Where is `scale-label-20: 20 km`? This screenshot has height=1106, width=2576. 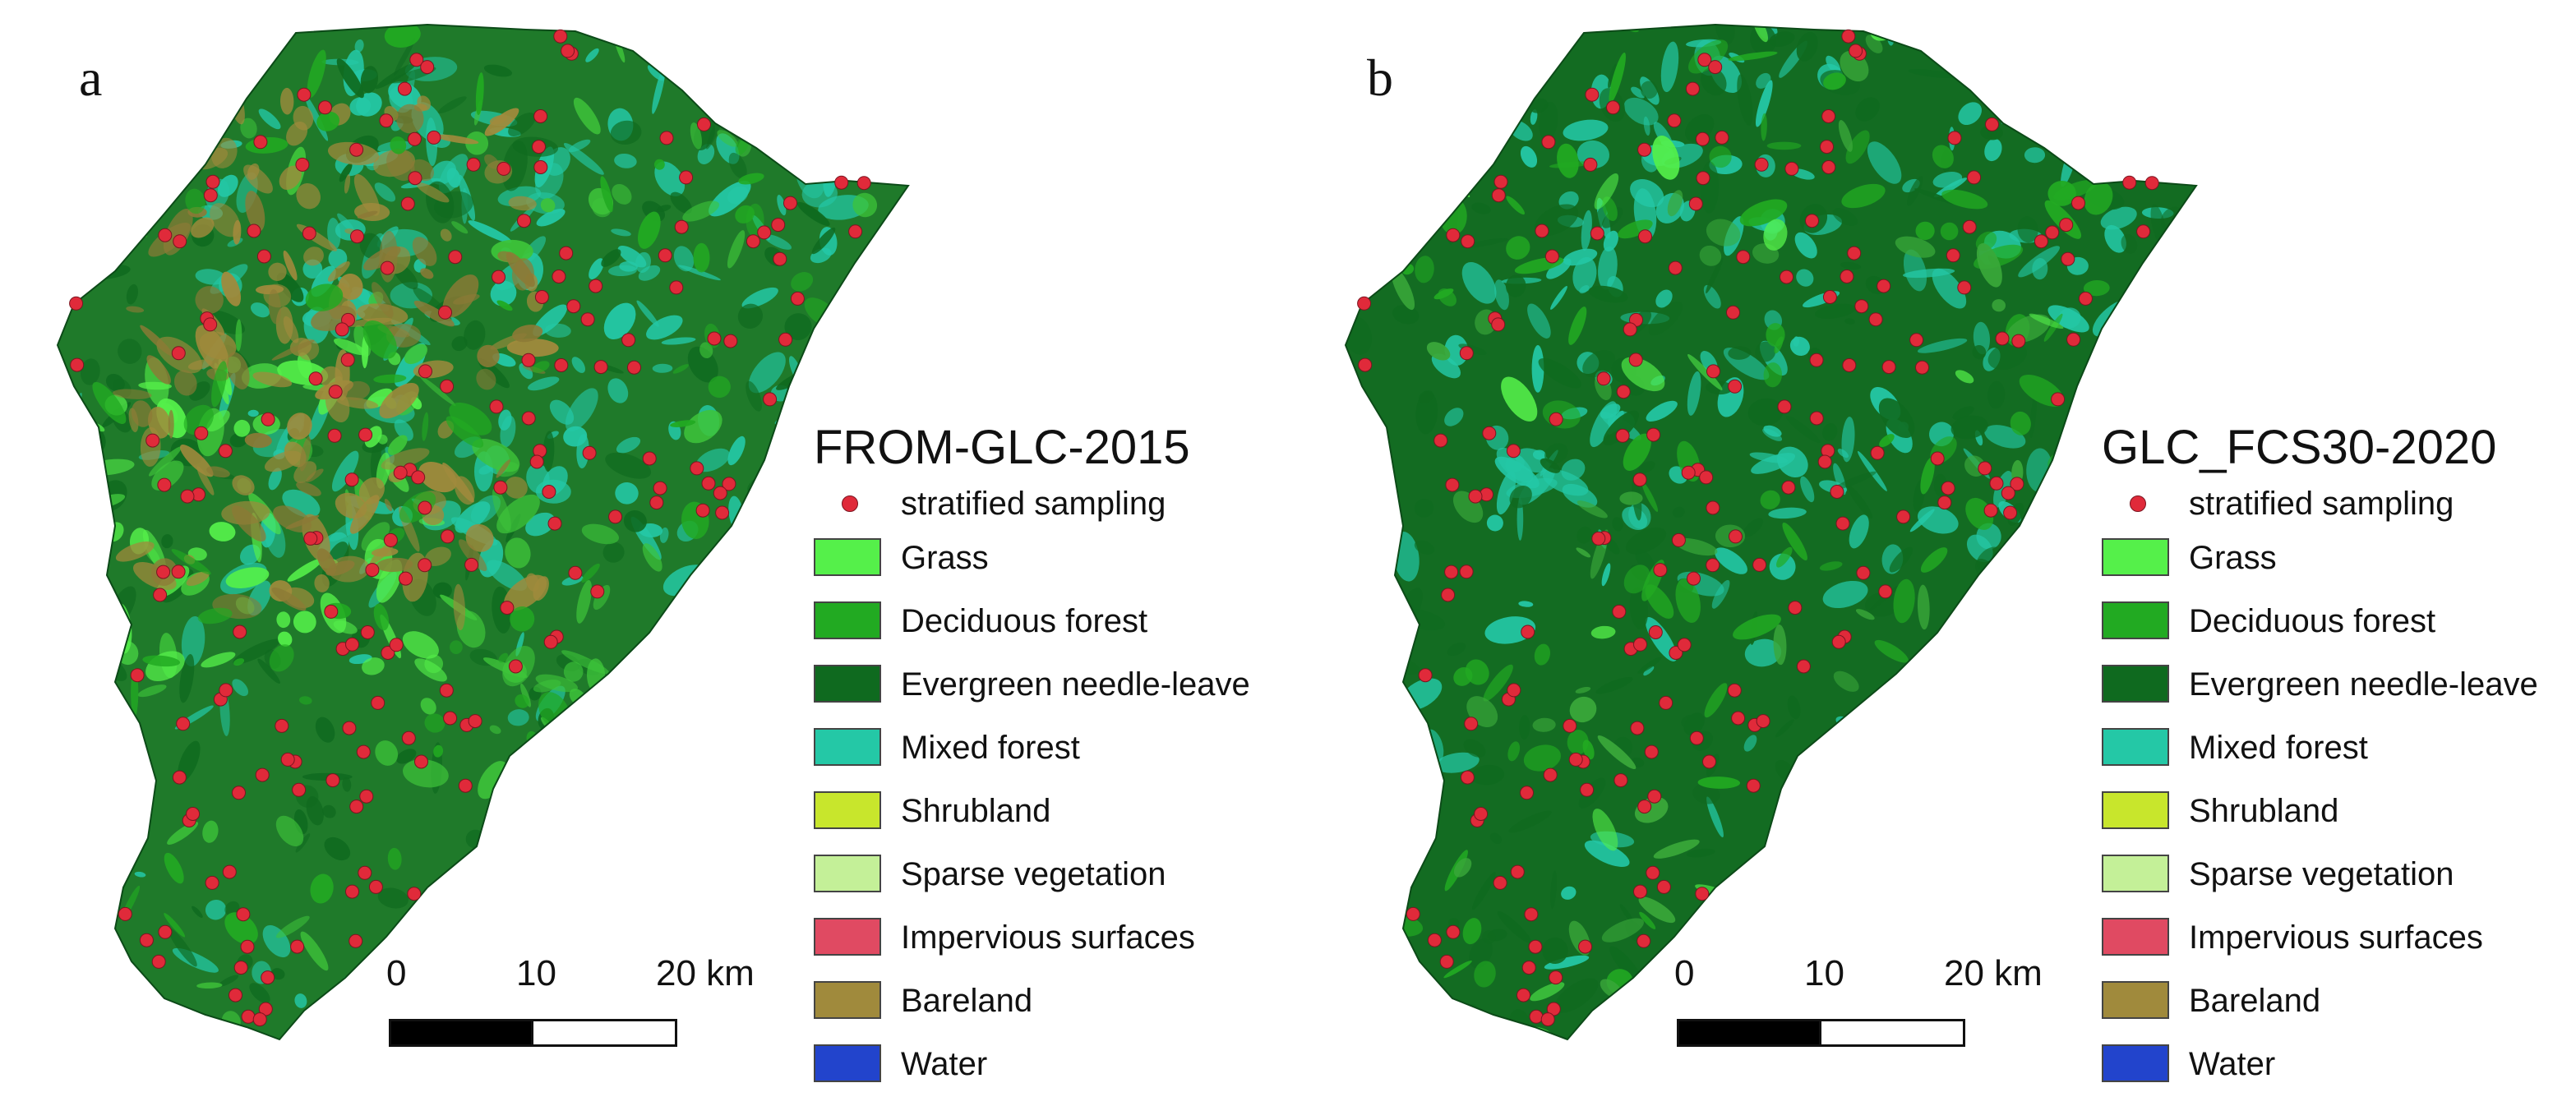 scale-label-20: 20 km is located at coordinates (705, 973).